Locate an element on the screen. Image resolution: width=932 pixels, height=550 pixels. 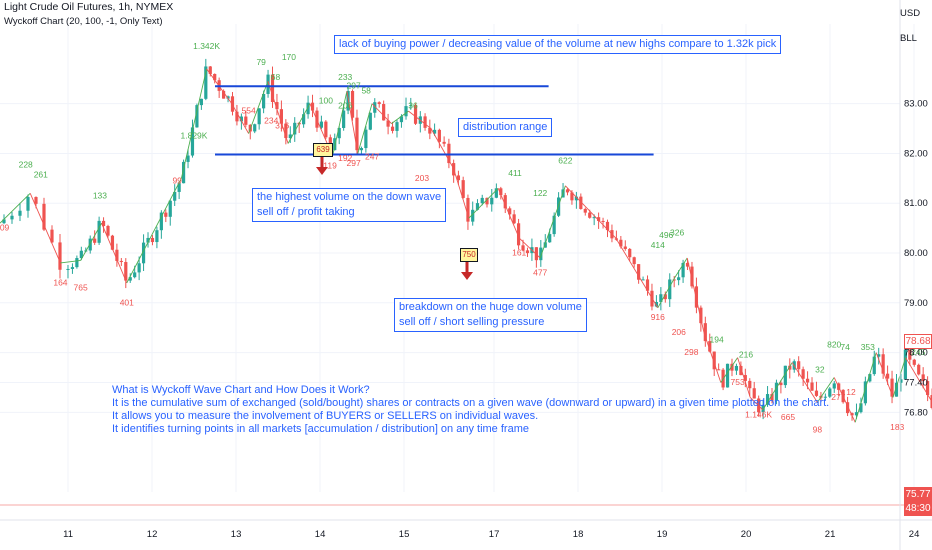
x-tick-label: 18 is located at coordinates (578, 534).